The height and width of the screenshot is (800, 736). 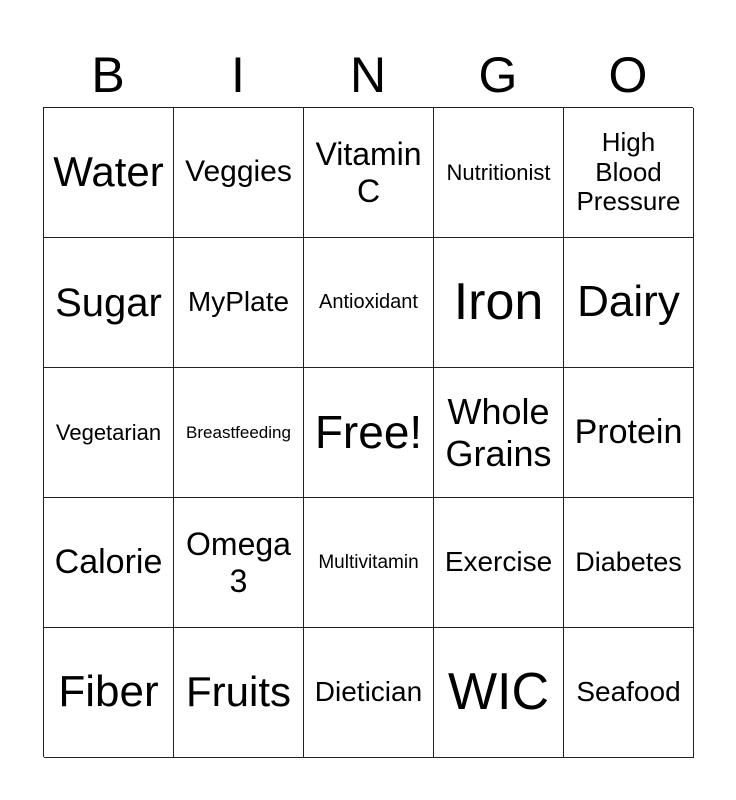 What do you see at coordinates (238, 75) in the screenshot?
I see `header-letter-i: I` at bounding box center [238, 75].